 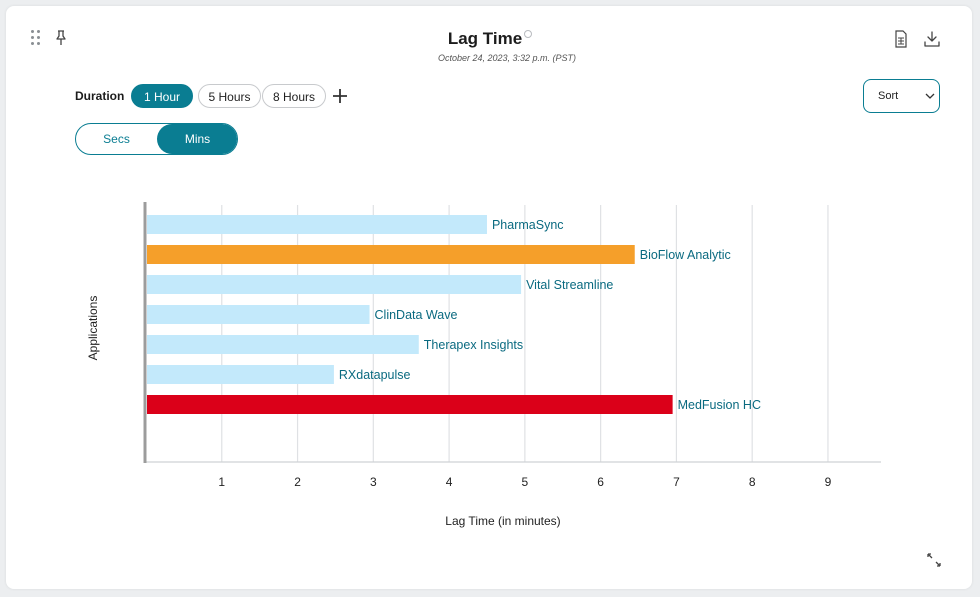 What do you see at coordinates (340, 96) in the screenshot?
I see `add-duration-icon` at bounding box center [340, 96].